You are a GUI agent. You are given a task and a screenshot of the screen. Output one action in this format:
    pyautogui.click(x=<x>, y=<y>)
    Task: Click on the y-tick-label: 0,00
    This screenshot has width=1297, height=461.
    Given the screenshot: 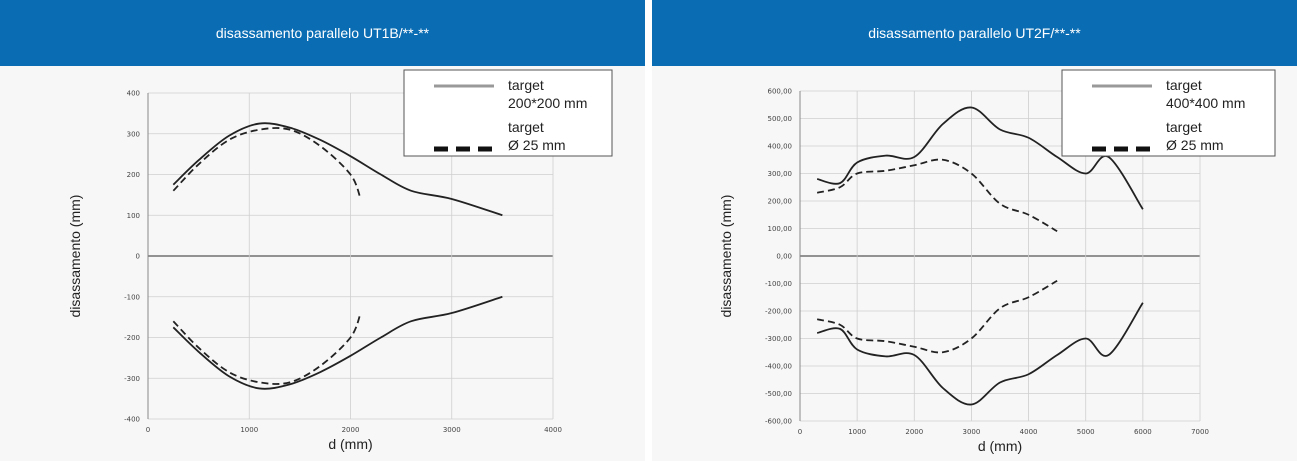 What is the action you would take?
    pyautogui.click(x=784, y=257)
    